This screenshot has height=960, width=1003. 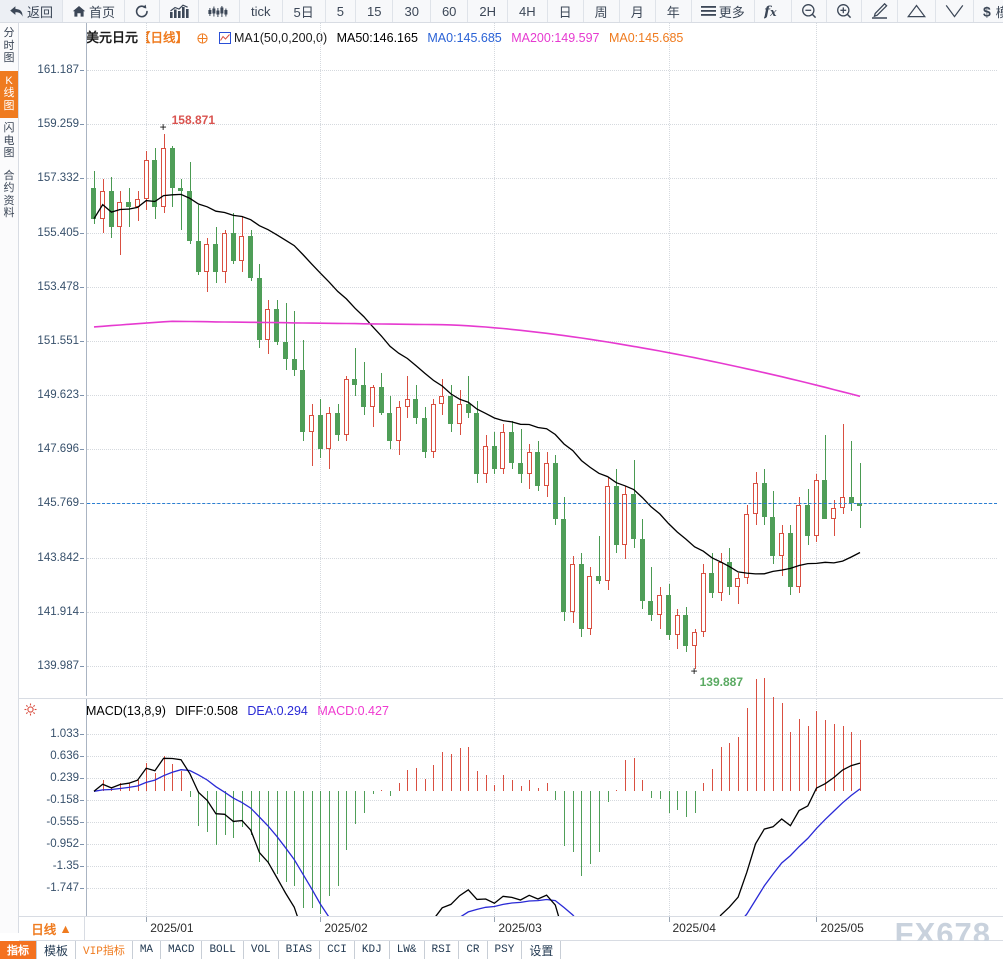 What do you see at coordinates (407, 950) in the screenshot?
I see `tab-lwr: LW&` at bounding box center [407, 950].